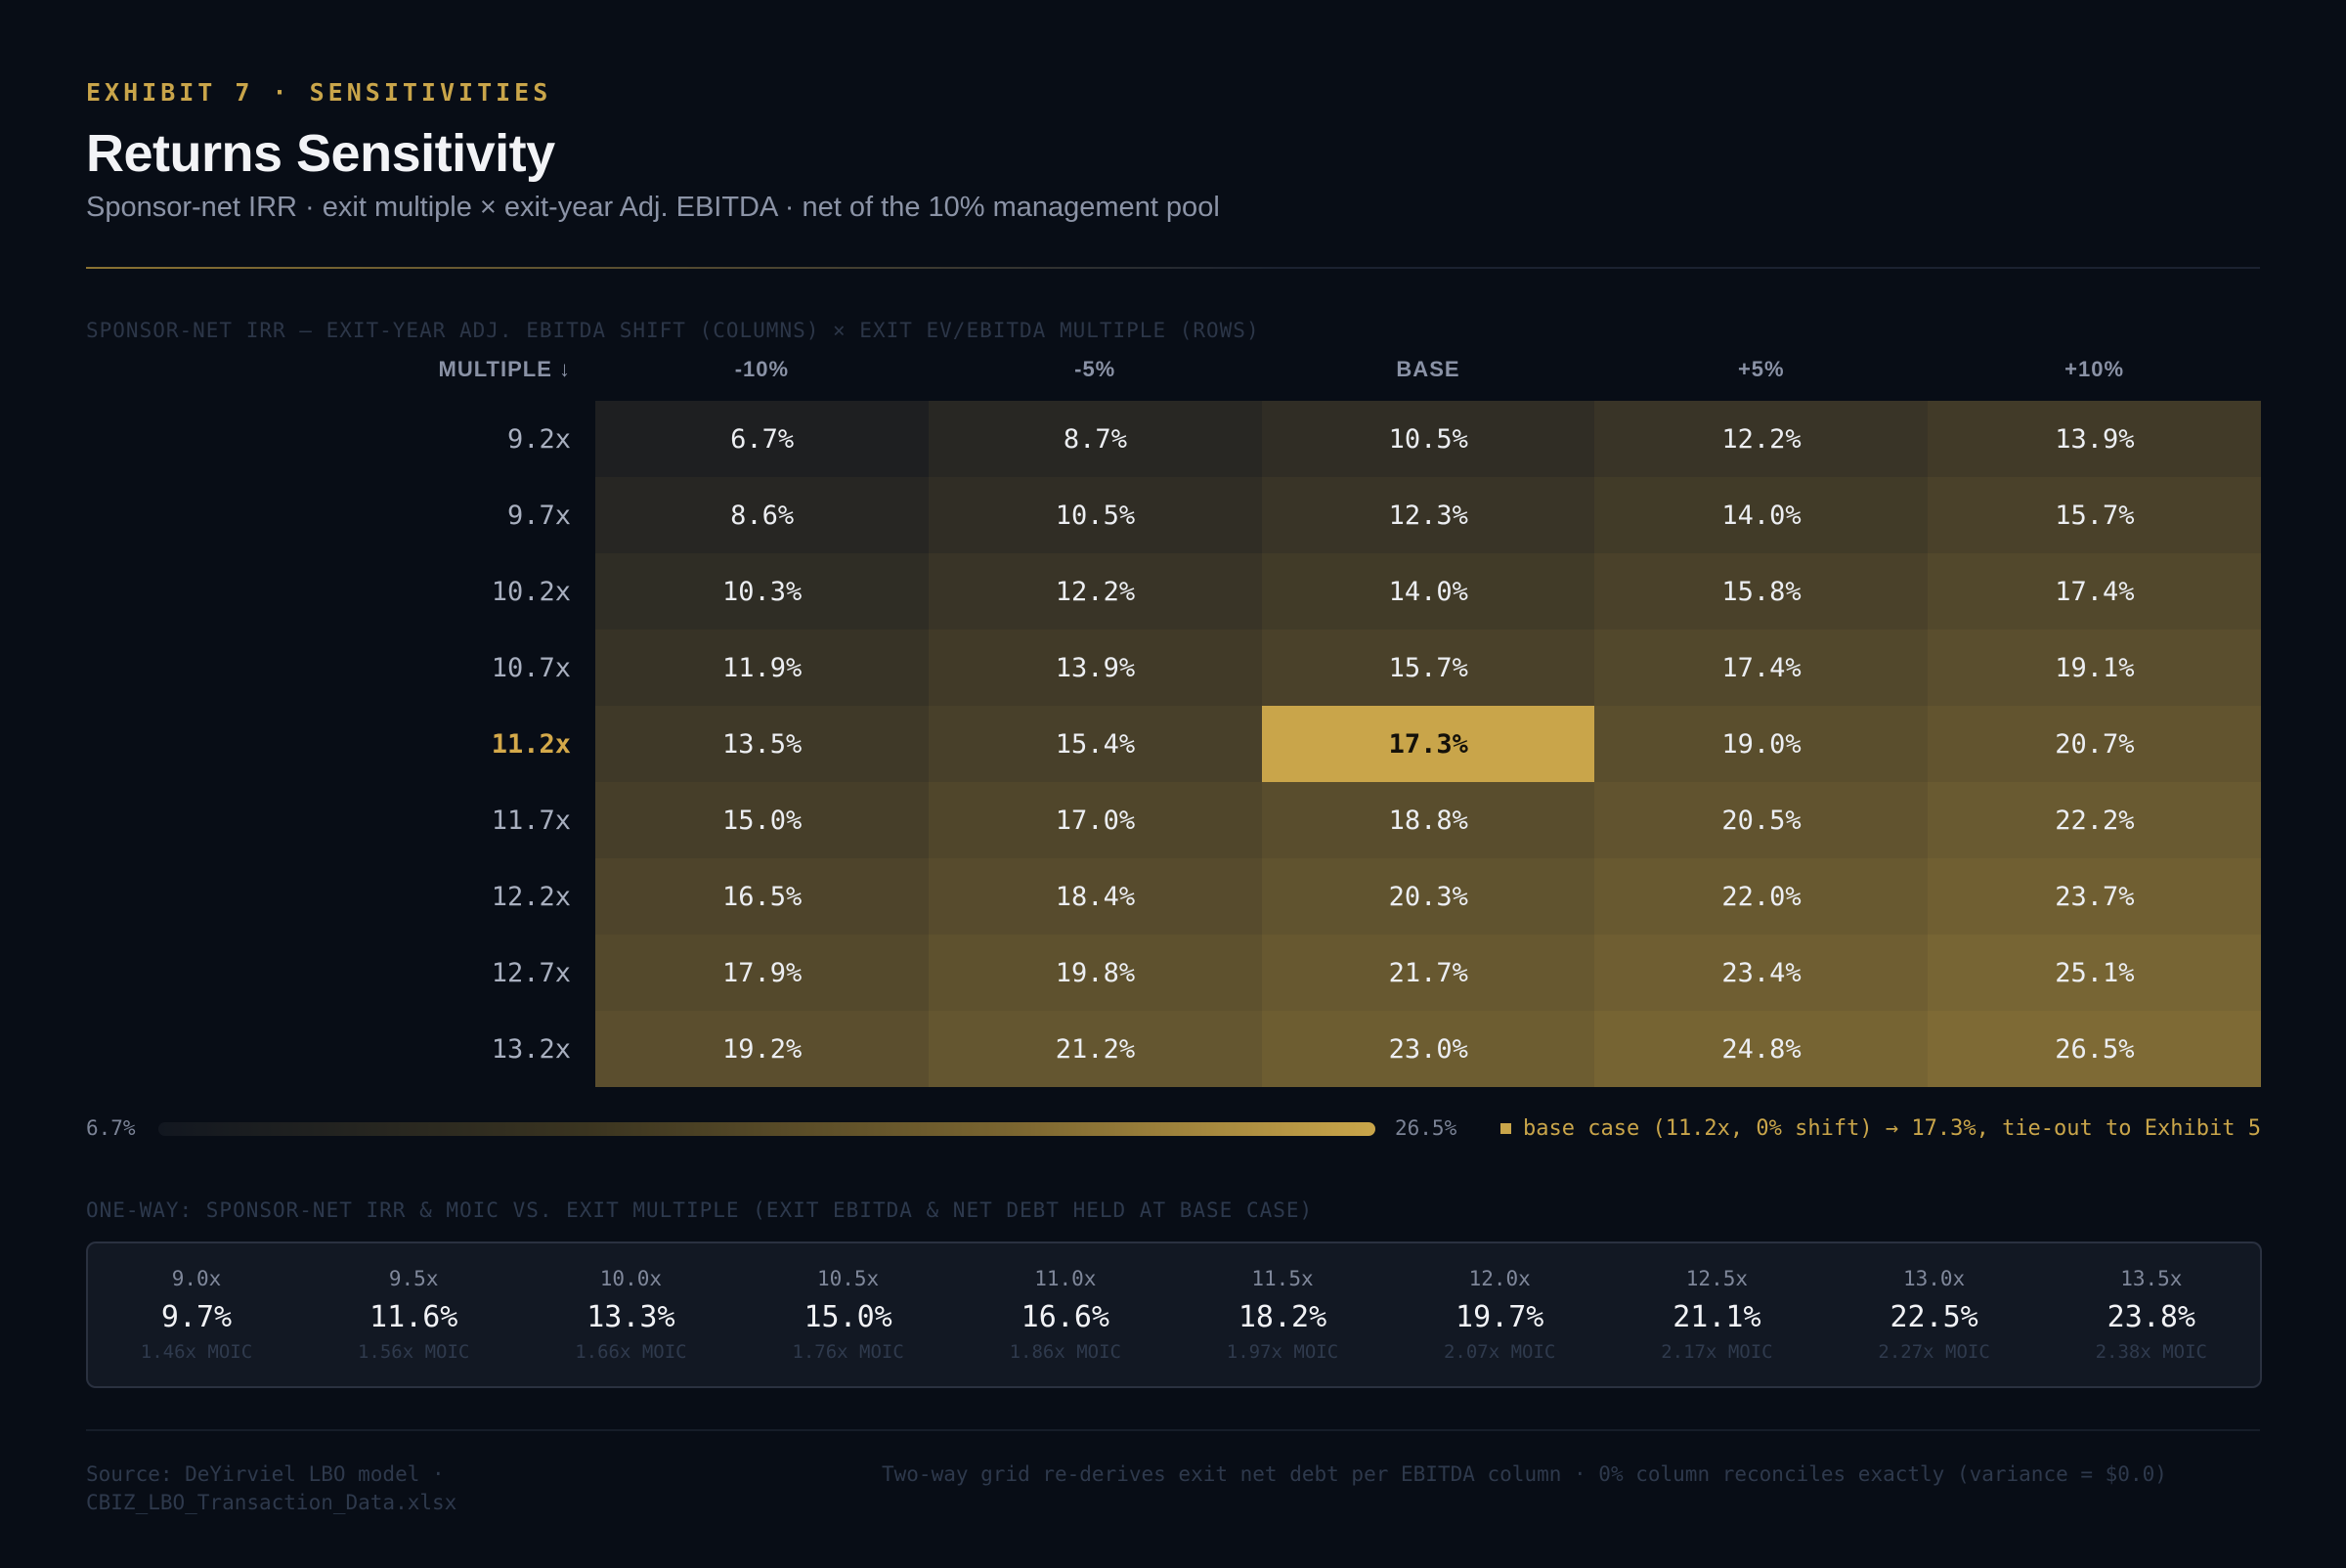  I want to click on oneway-irr: 13.3%, so click(631, 1317).